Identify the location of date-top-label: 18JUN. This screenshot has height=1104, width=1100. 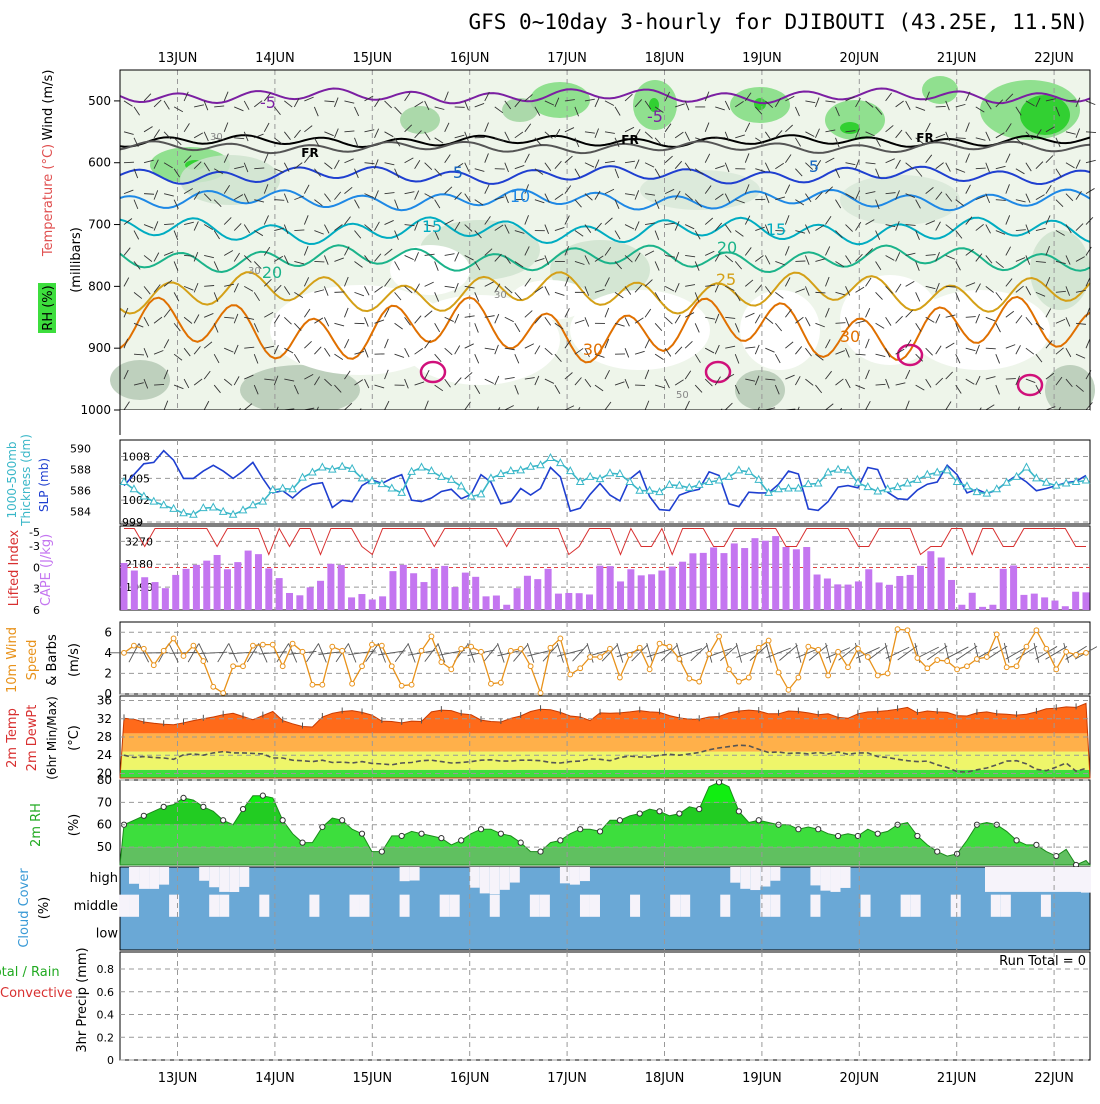
(665, 58).